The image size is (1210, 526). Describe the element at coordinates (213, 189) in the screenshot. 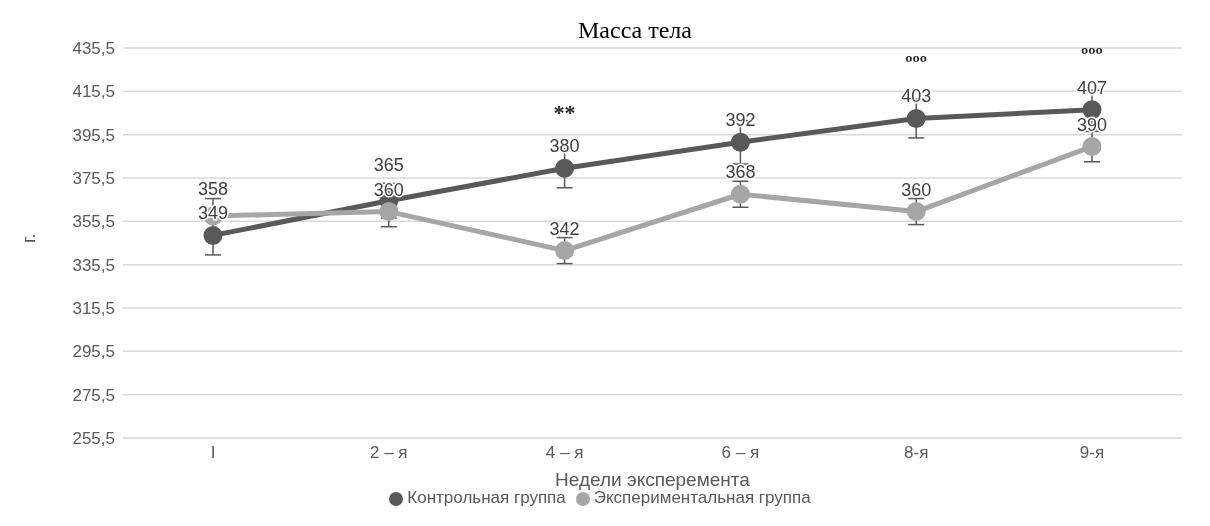

I see `data-label: 358` at that location.